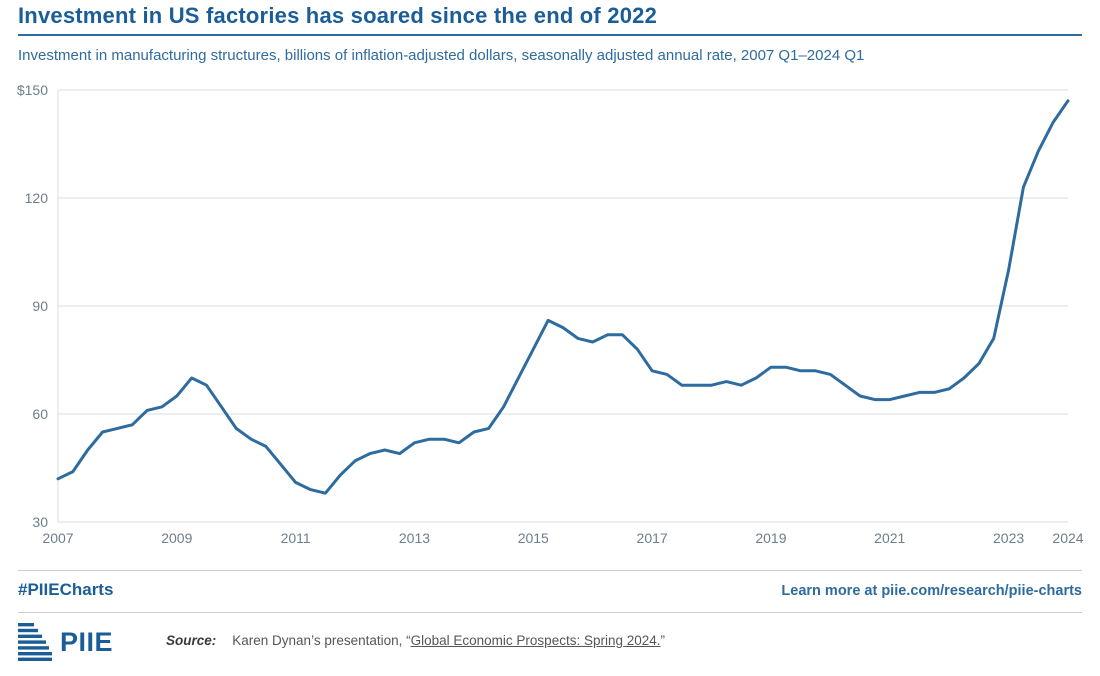 The image size is (1100, 676). What do you see at coordinates (191, 640) in the screenshot?
I see `source-label: Source:` at bounding box center [191, 640].